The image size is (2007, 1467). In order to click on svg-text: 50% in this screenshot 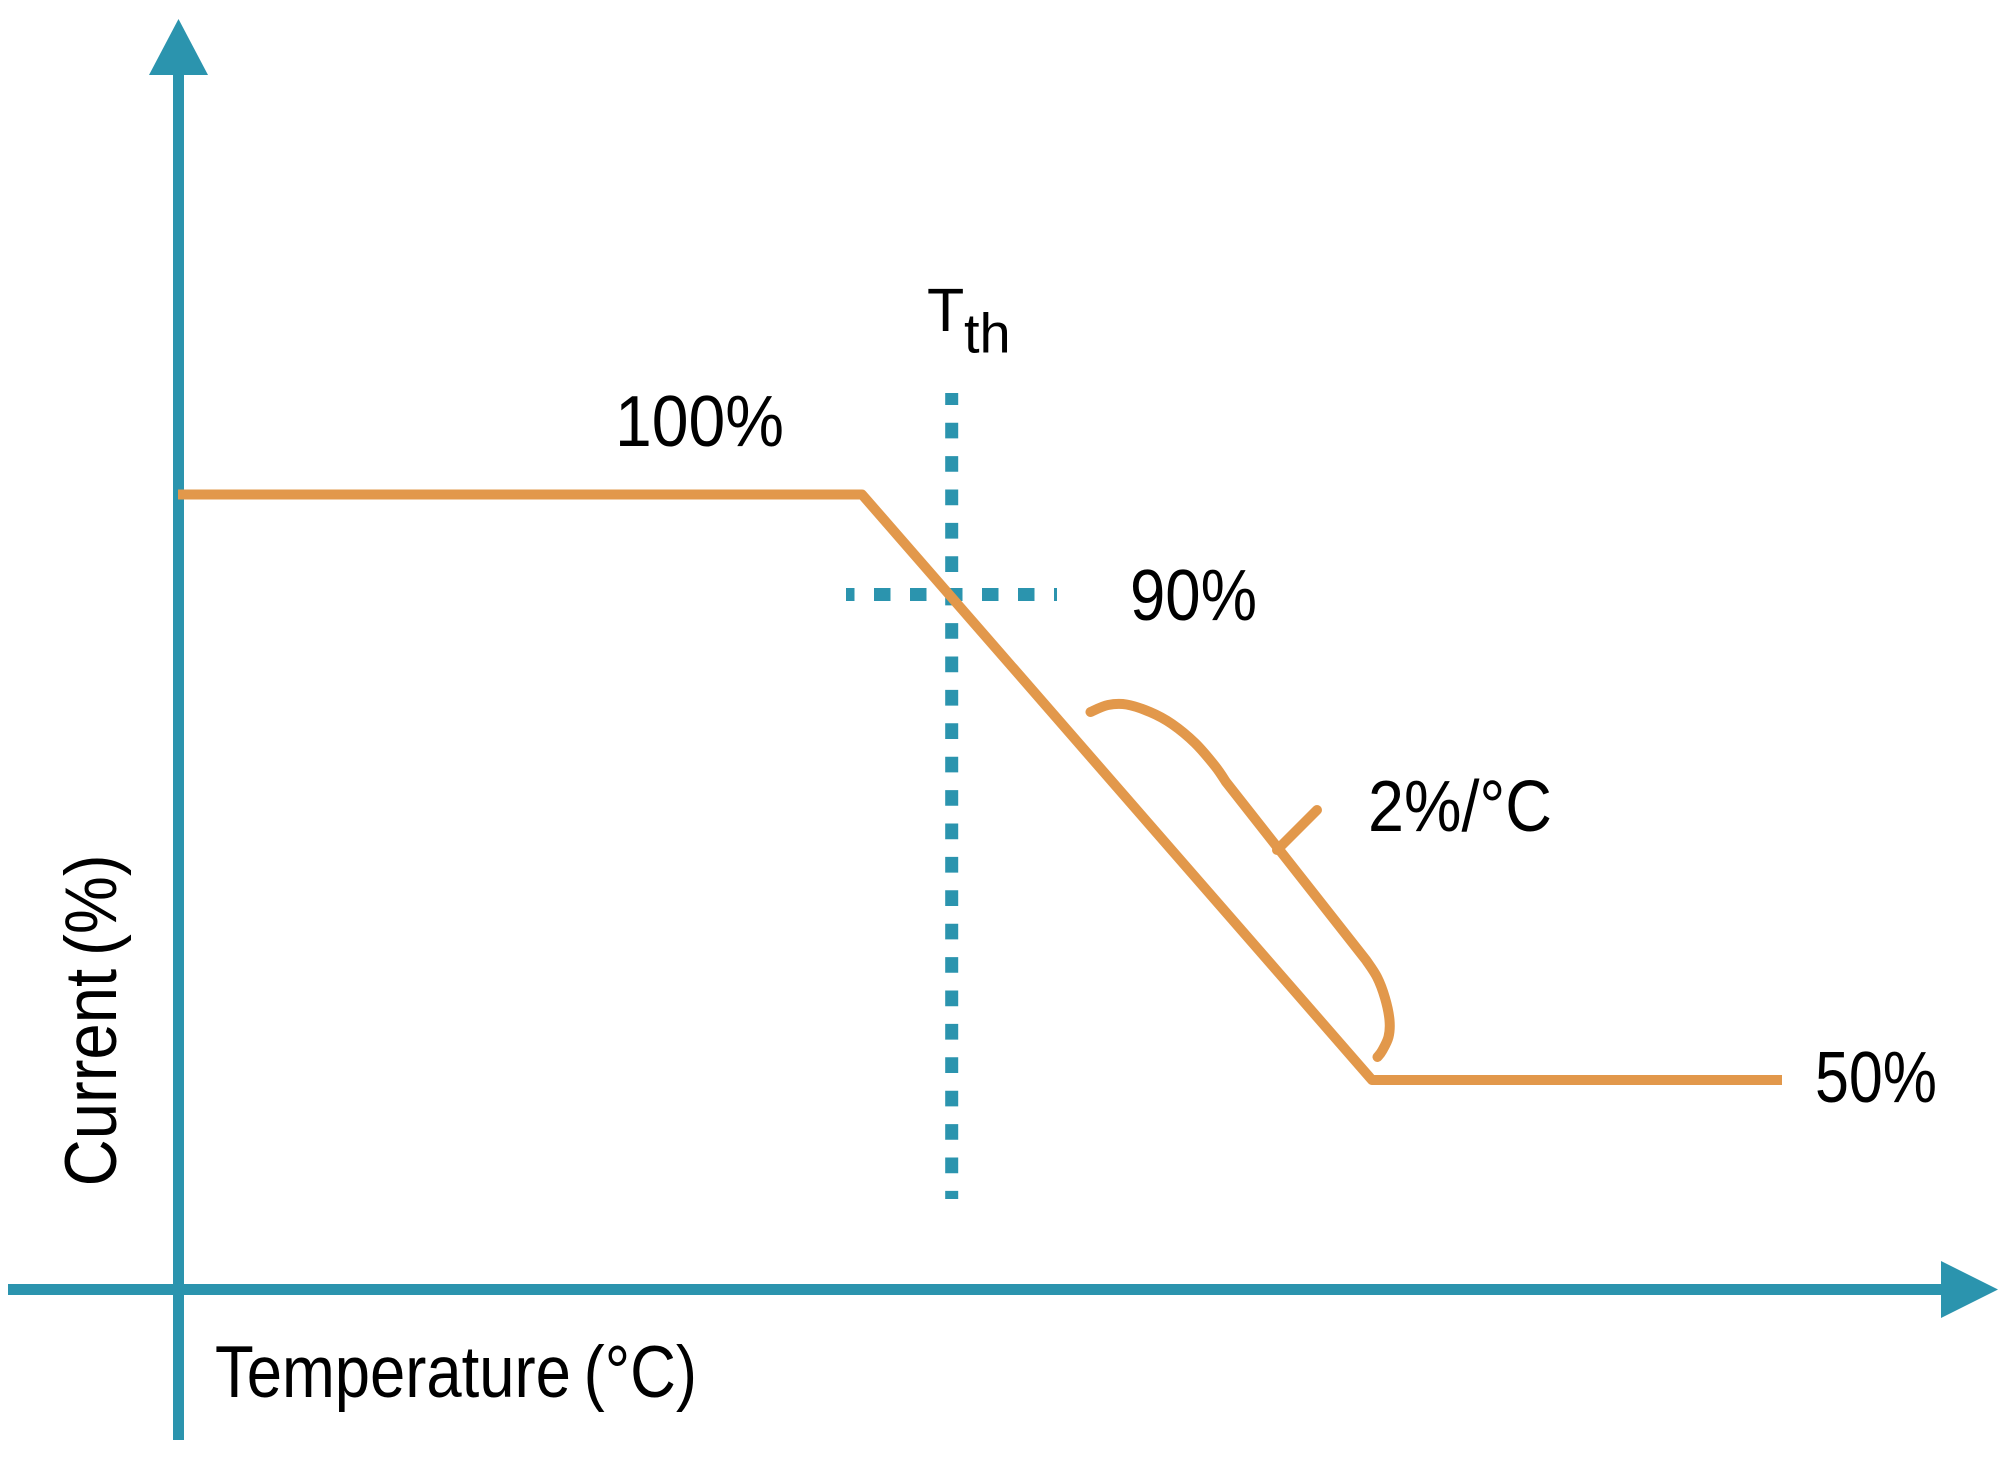, I will do `click(1876, 1078)`.